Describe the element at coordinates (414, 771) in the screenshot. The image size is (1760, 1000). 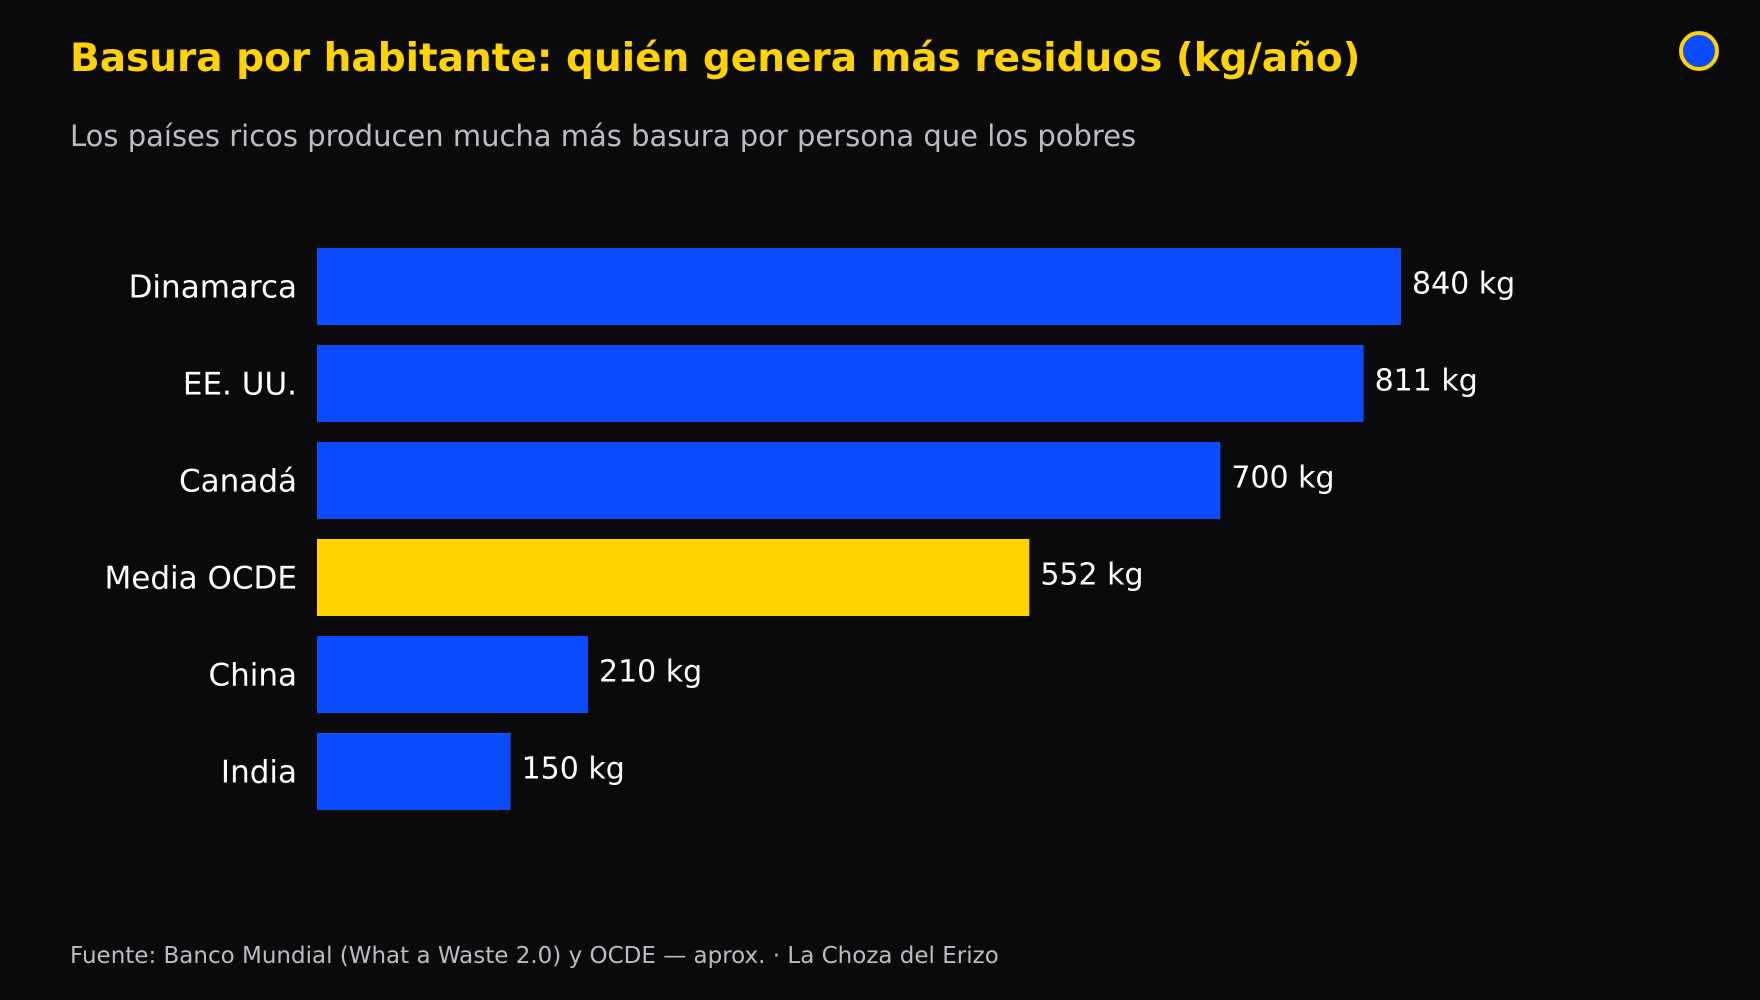
I see `bar-india` at that location.